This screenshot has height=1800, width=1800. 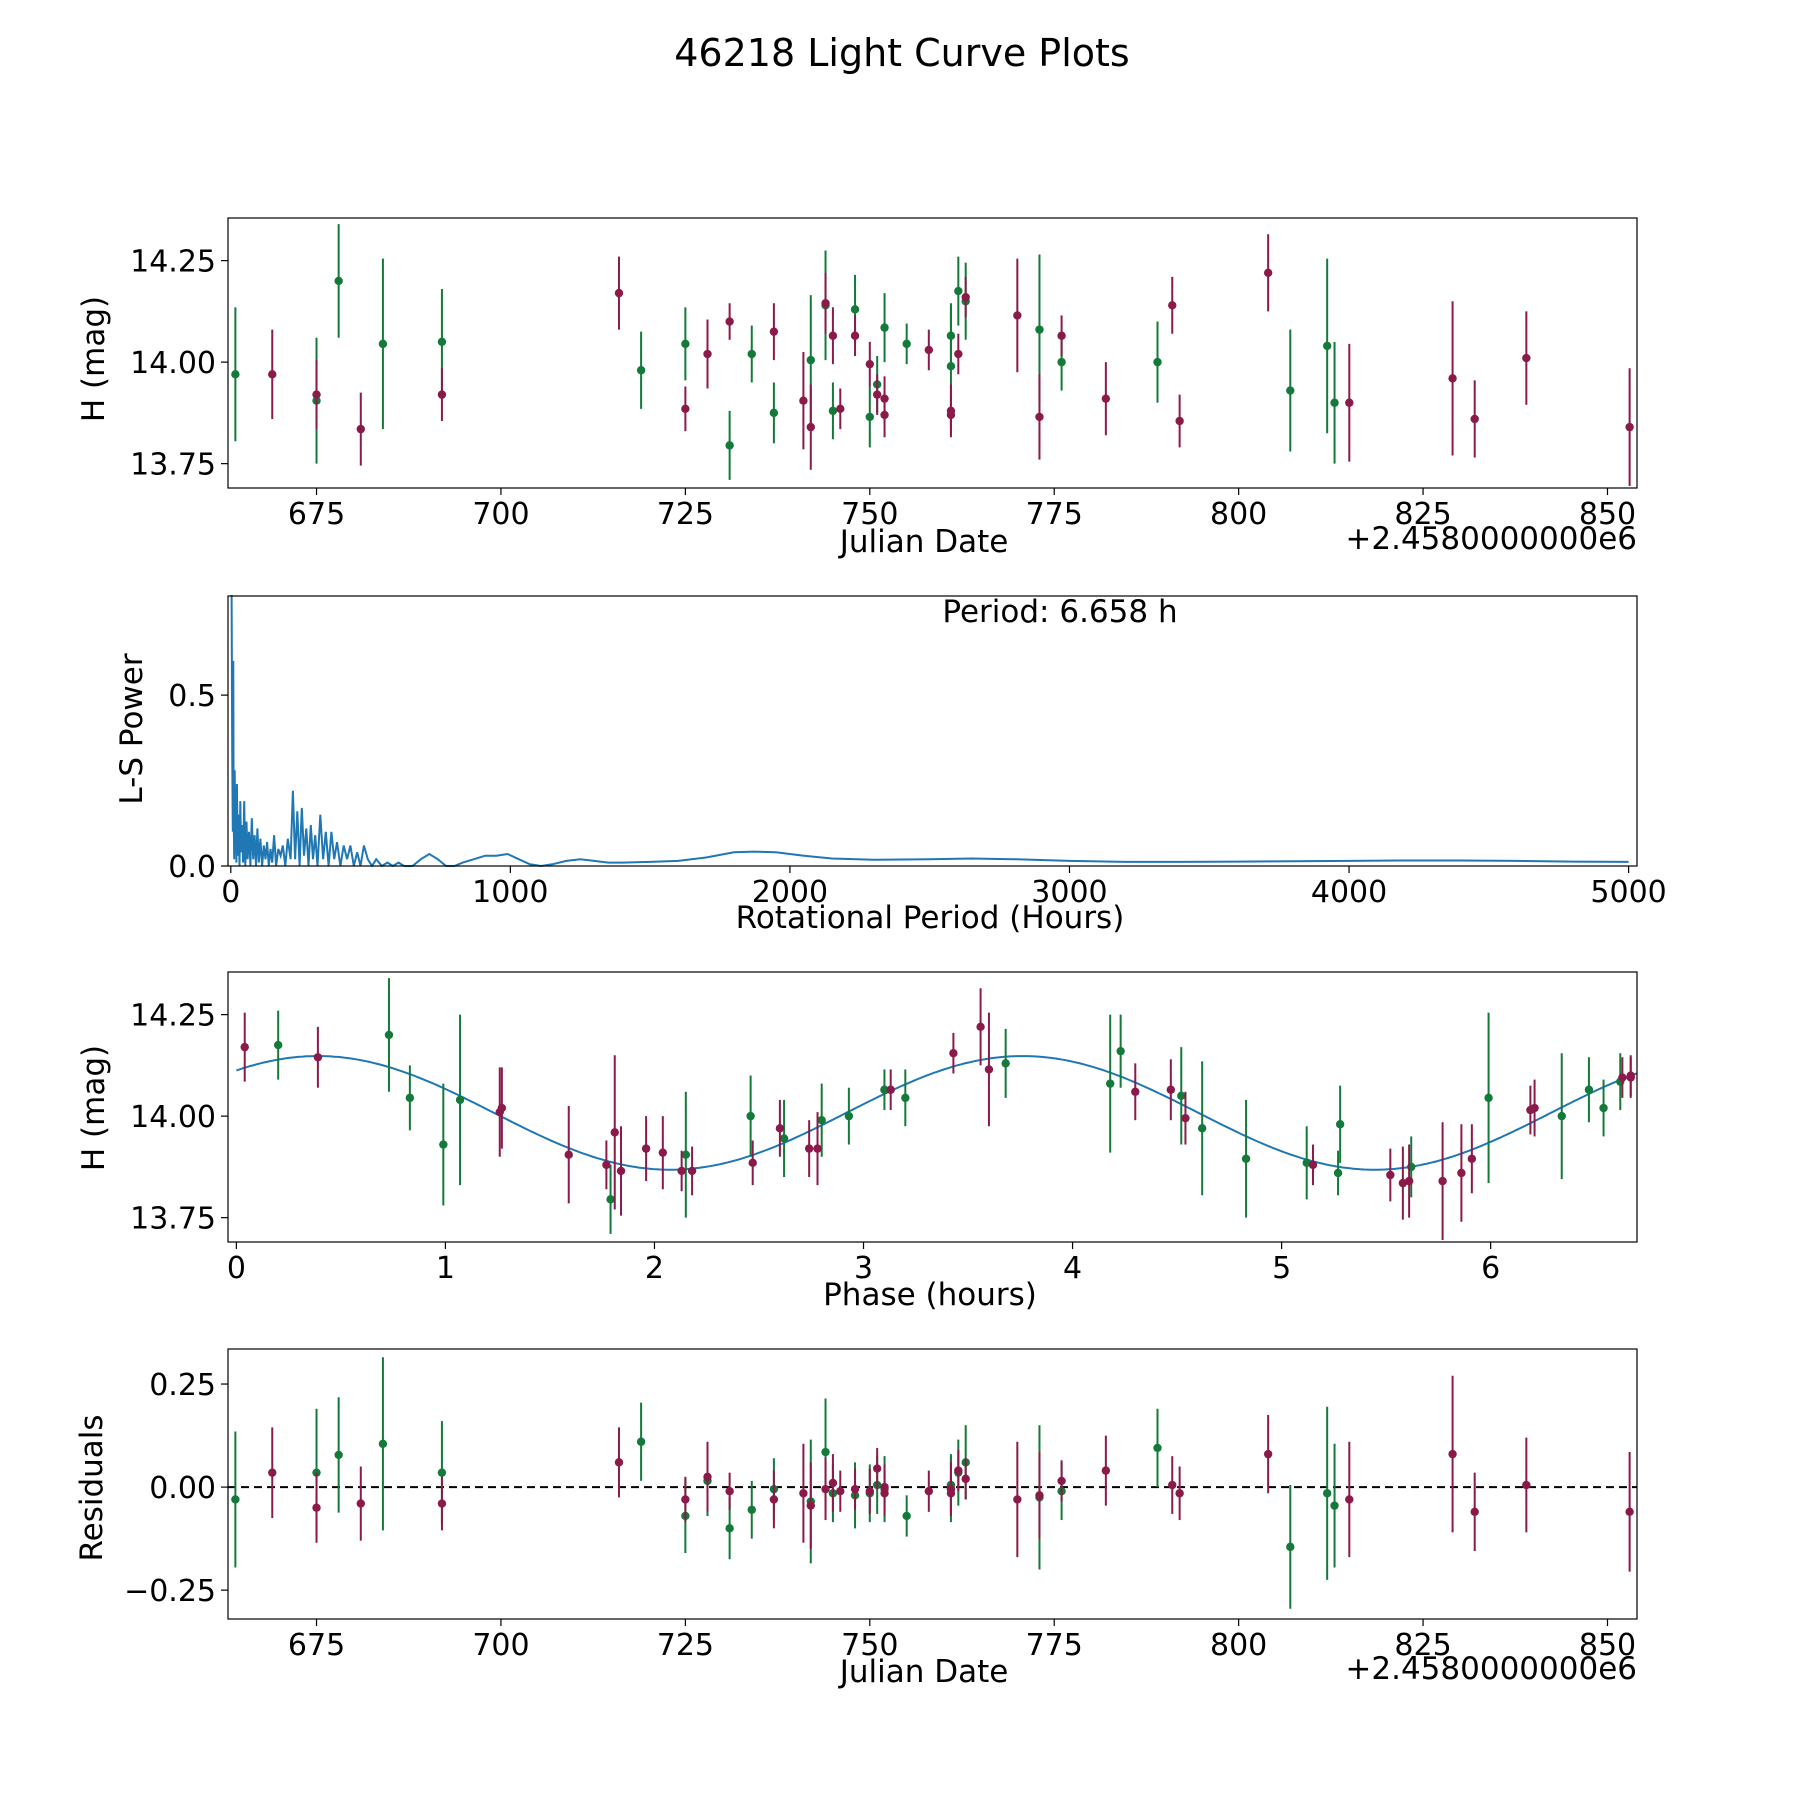 I want to click on phased-points, so click(x=937, y=1109).